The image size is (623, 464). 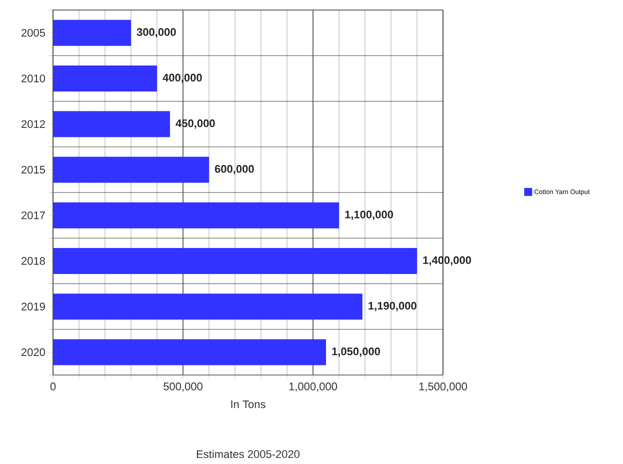 What do you see at coordinates (34, 352) in the screenshot?
I see `y-tick-label: 2020` at bounding box center [34, 352].